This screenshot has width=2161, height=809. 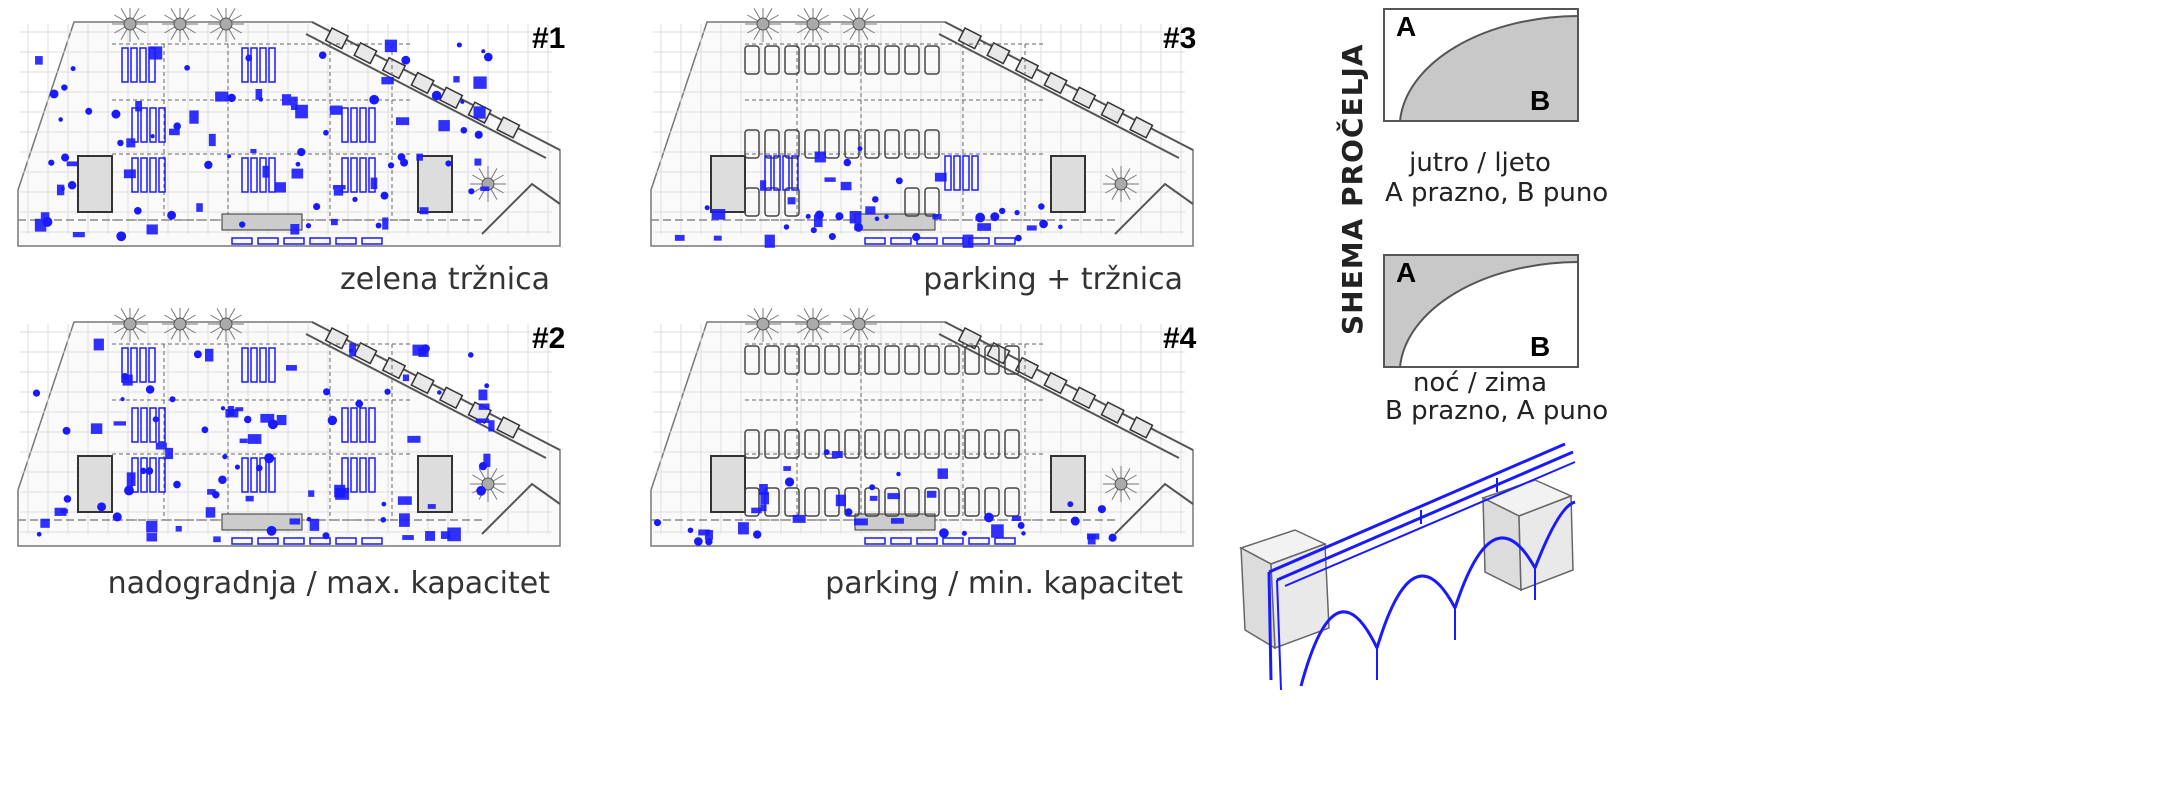 What do you see at coordinates (549, 338) in the screenshot?
I see `plan-number-2: #2` at bounding box center [549, 338].